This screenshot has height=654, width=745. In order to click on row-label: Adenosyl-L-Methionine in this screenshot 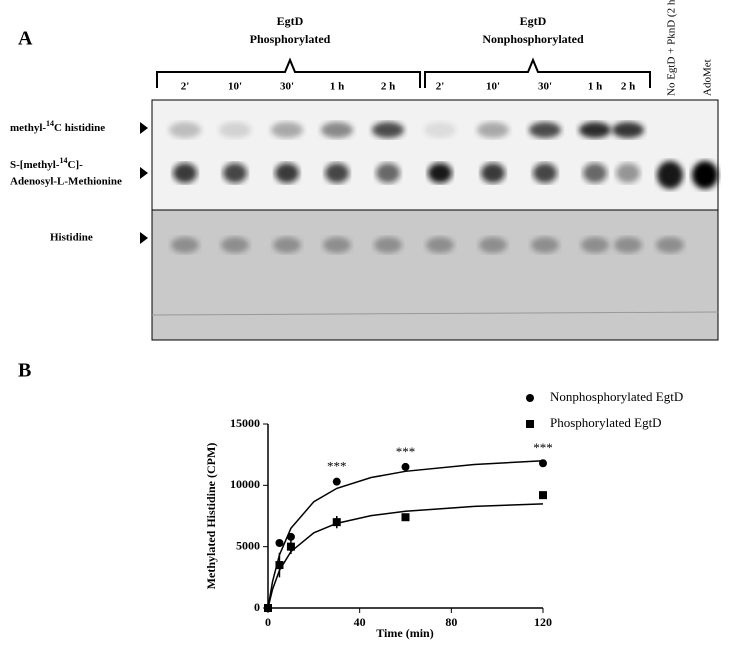, I will do `click(66, 182)`.